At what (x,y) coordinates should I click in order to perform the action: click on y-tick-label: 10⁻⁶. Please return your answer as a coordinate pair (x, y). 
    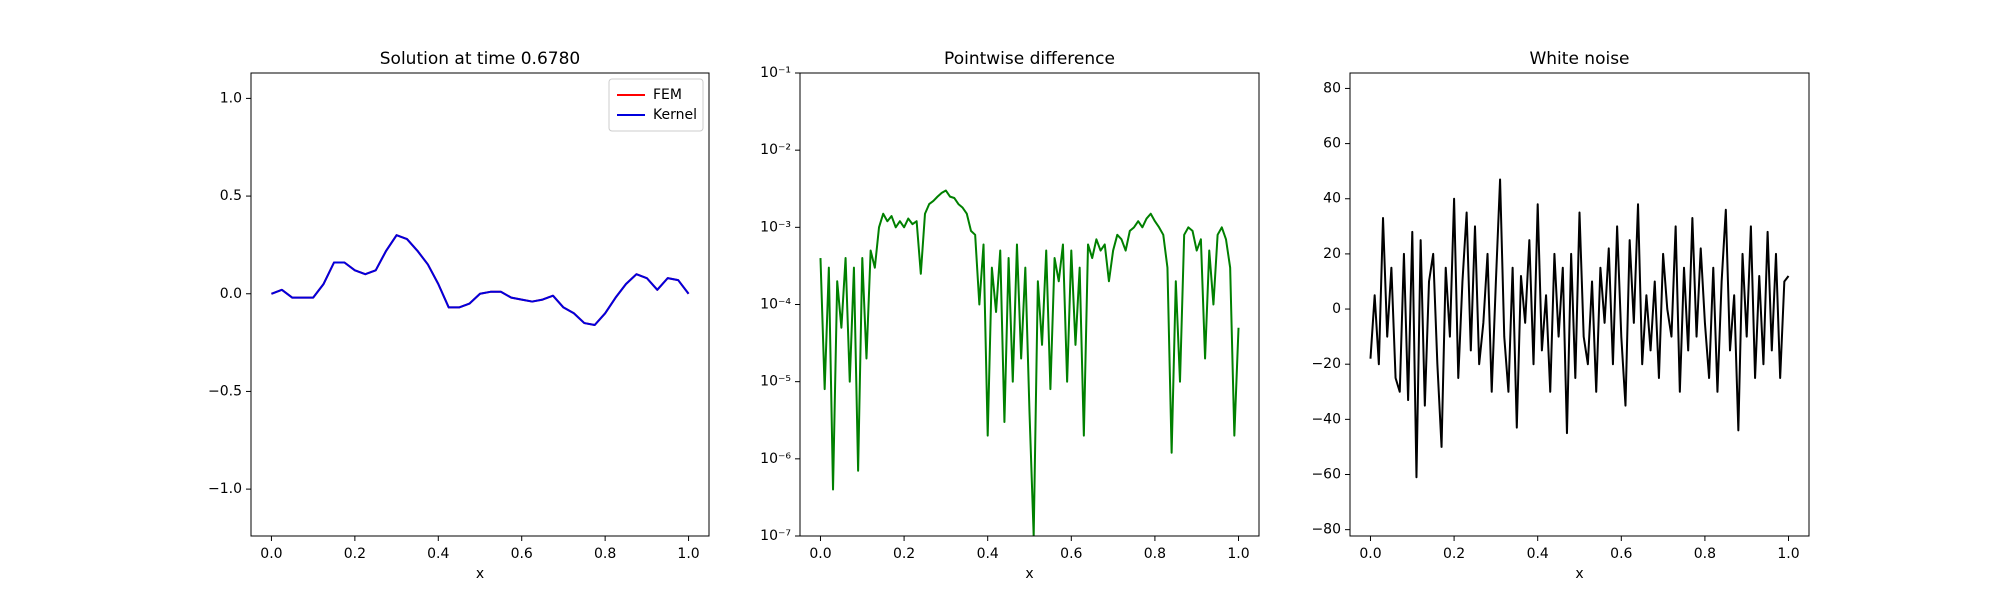
    Looking at the image, I should click on (775, 459).